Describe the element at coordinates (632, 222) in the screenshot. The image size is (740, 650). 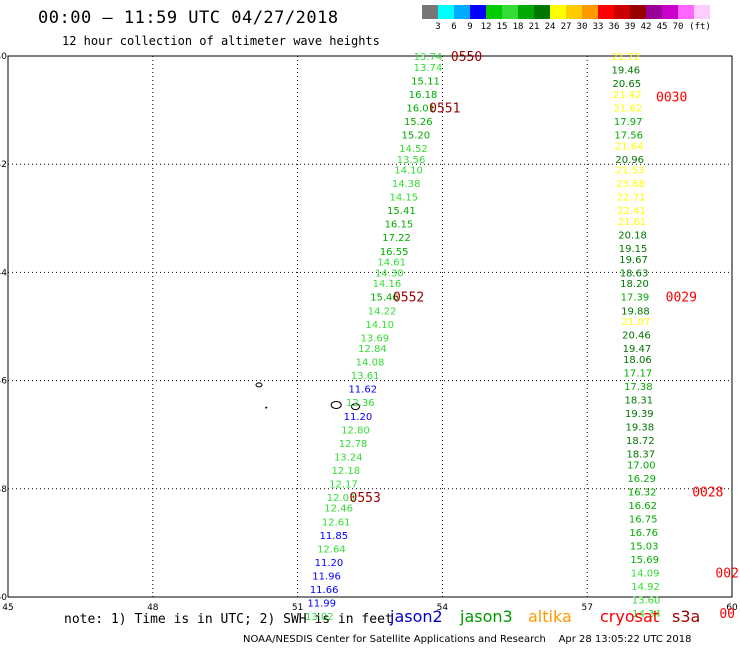
I see `wave-height-label: 21.61` at that location.